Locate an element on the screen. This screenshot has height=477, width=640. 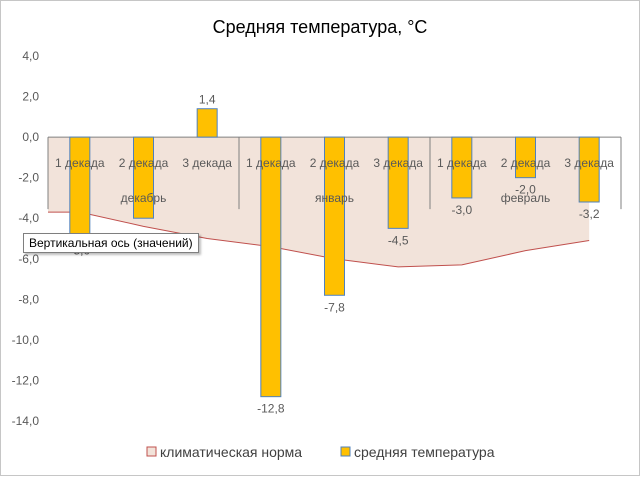
legend-label-norm: климатическая норма is located at coordinates (231, 452).